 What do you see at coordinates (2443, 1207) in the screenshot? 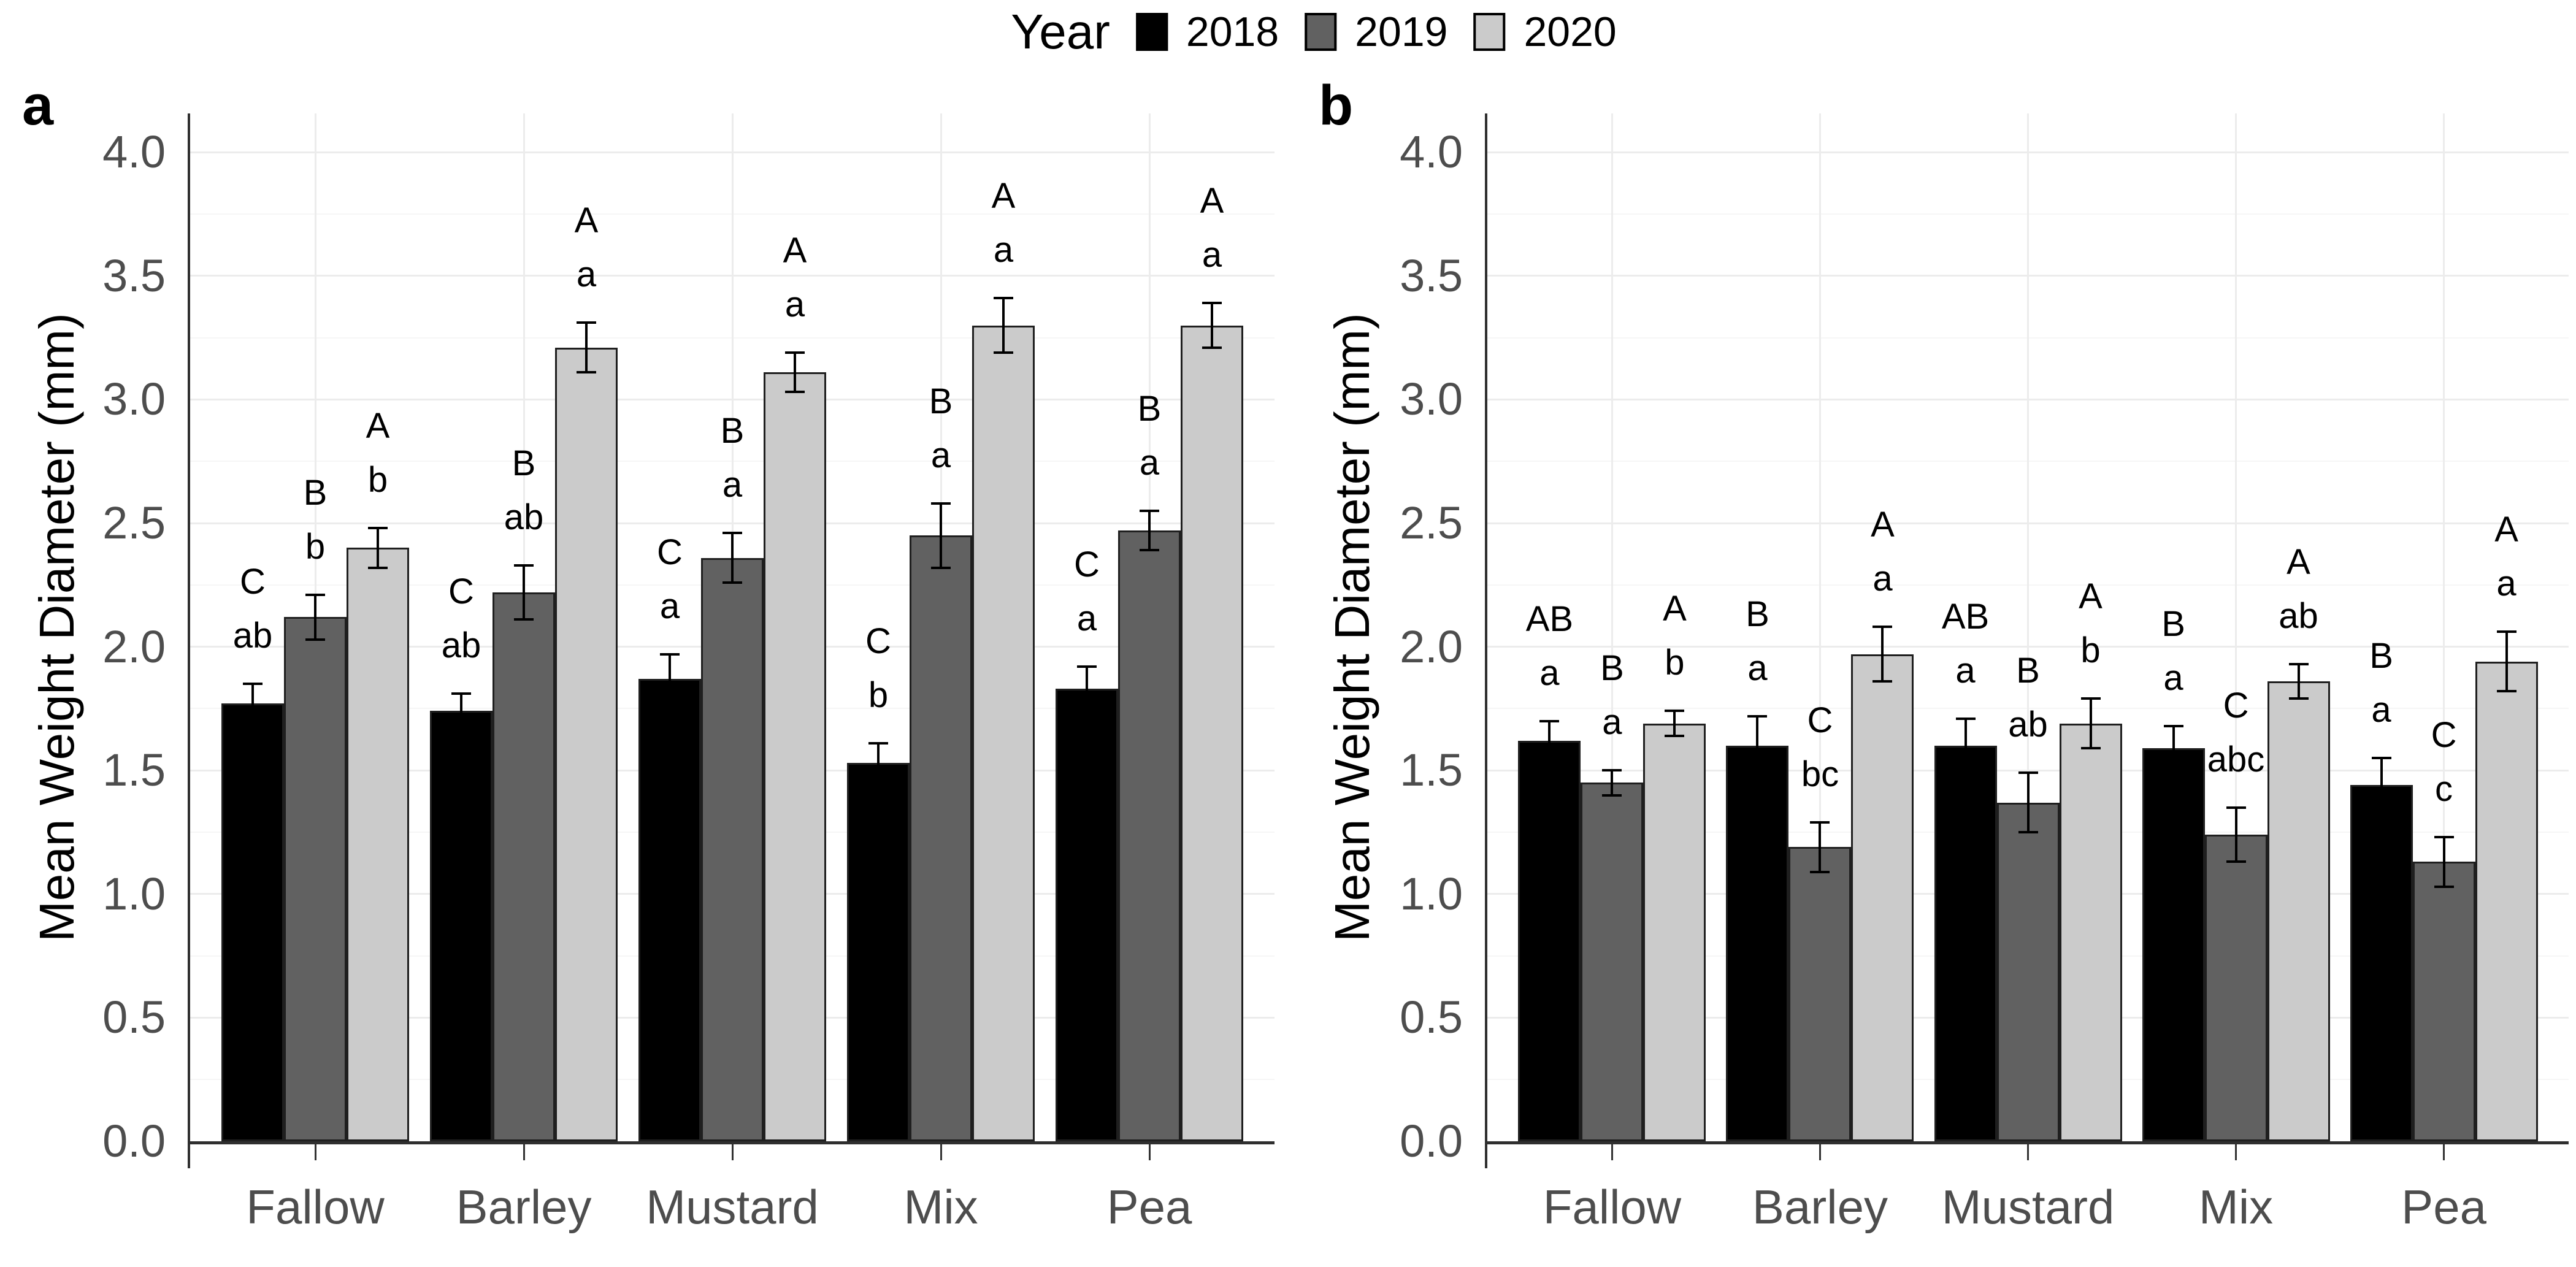
I see `x-tick-label-pea: Pea` at bounding box center [2443, 1207].